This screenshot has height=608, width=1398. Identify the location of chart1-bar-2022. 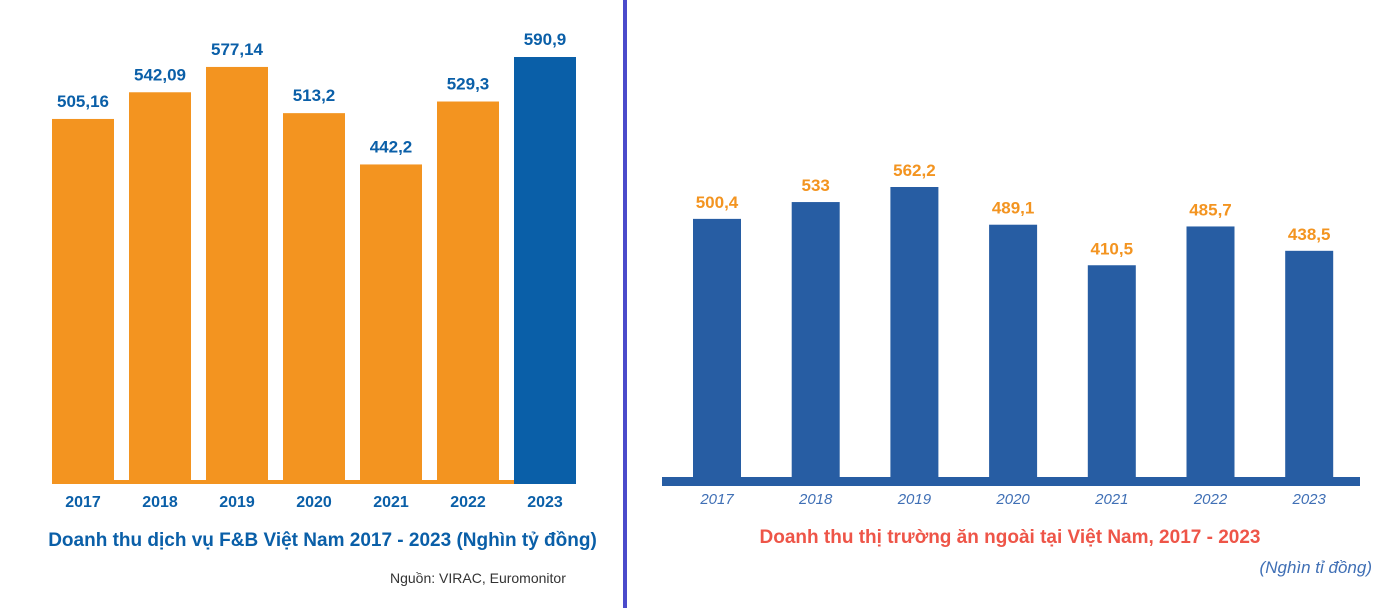
(468, 292).